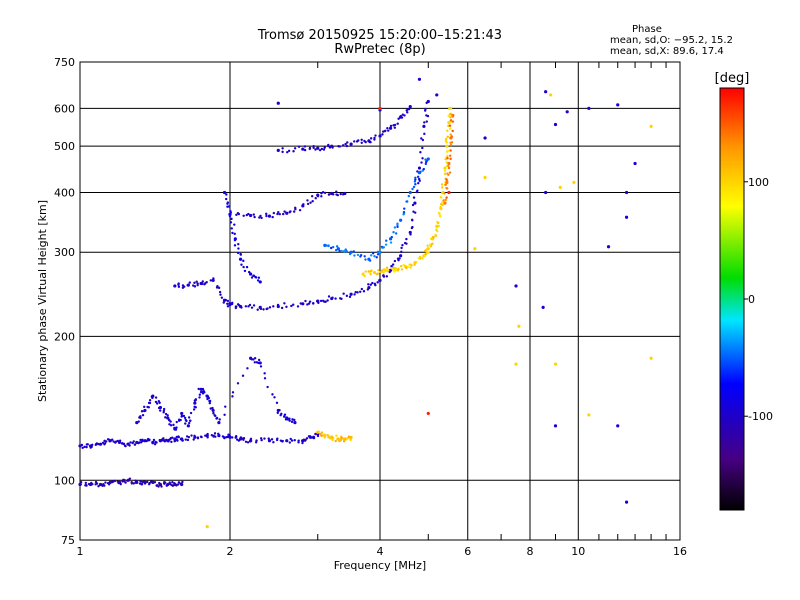 This screenshot has width=800, height=600. What do you see at coordinates (80, 551) in the screenshot?
I see `x-tick-label: 1` at bounding box center [80, 551].